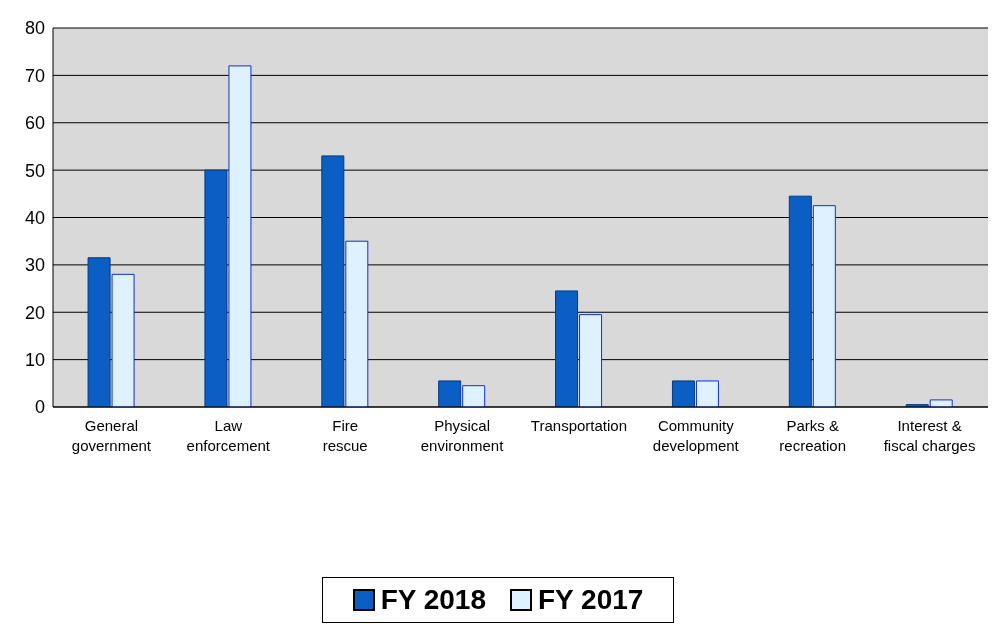 This screenshot has height=638, width=1001. I want to click on y-tick-label: 30, so click(34, 265).